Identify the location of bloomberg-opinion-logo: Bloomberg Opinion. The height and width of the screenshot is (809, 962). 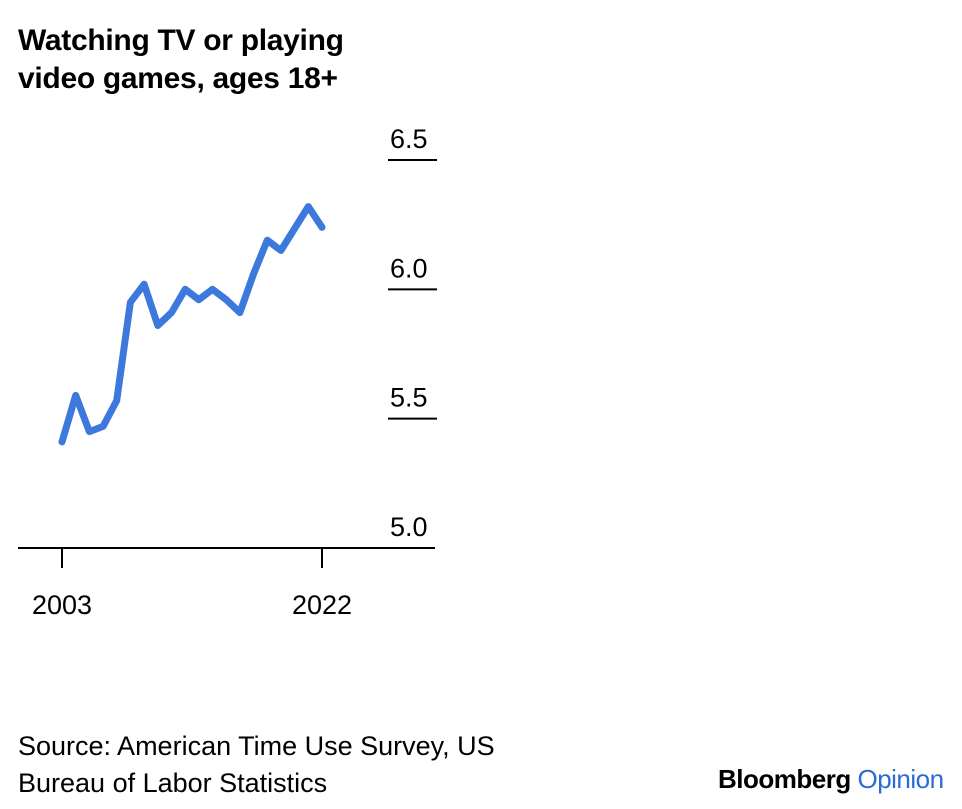
(831, 779).